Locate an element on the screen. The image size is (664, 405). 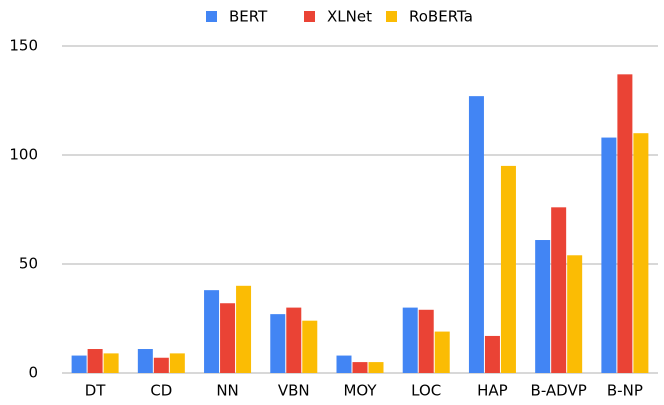
x-tick-label: B-NP is located at coordinates (625, 391).